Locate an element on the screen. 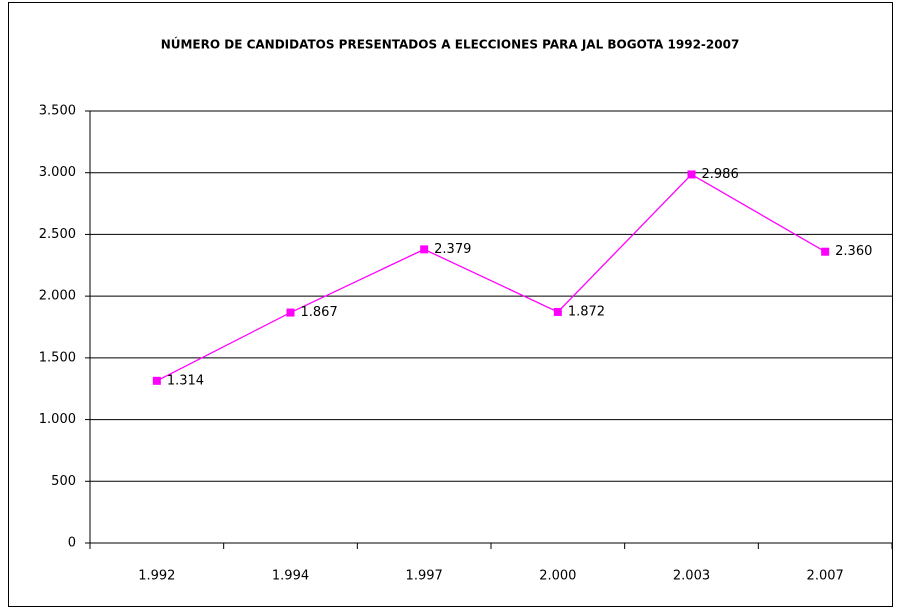 Image resolution: width=899 pixels, height=615 pixels. x-tick-label: 1.992 is located at coordinates (156, 576).